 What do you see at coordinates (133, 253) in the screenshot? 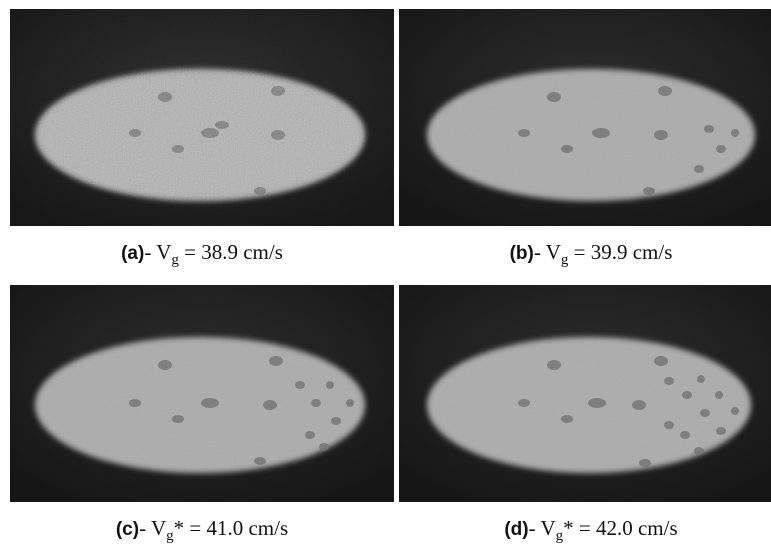
I see `caption-a-tag: (a)` at bounding box center [133, 253].